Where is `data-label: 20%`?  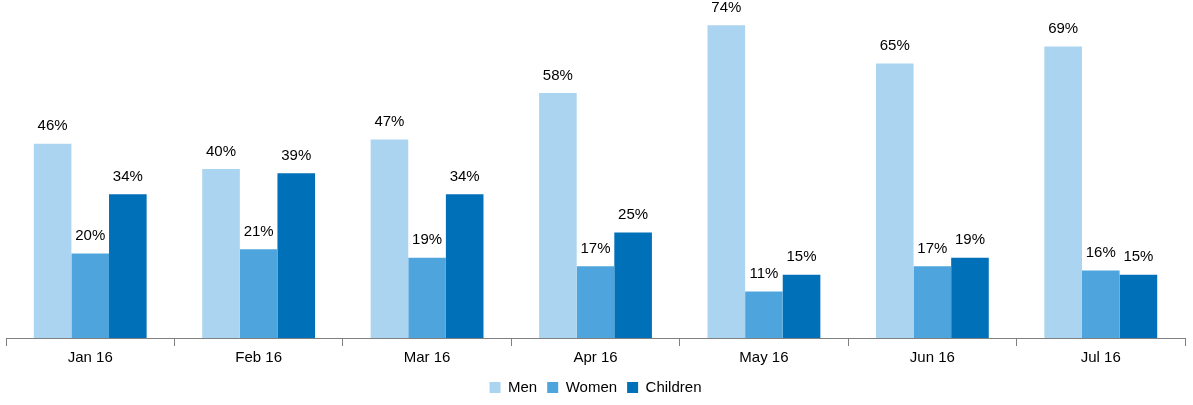
data-label: 20% is located at coordinates (90, 235).